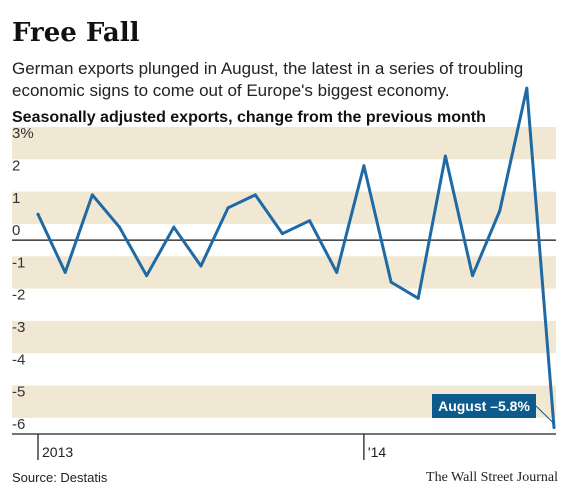  What do you see at coordinates (18, 327) in the screenshot?
I see `y-tick-label: -3` at bounding box center [18, 327].